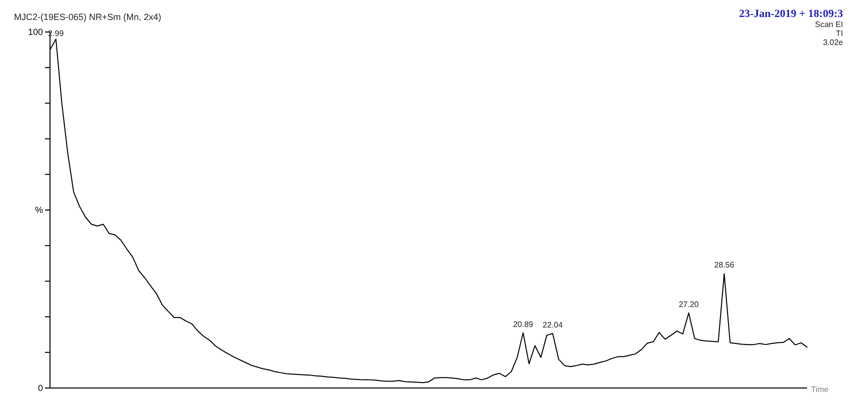 This screenshot has height=410, width=855. Describe the element at coordinates (838, 33) in the screenshot. I see `text: TI` at that location.